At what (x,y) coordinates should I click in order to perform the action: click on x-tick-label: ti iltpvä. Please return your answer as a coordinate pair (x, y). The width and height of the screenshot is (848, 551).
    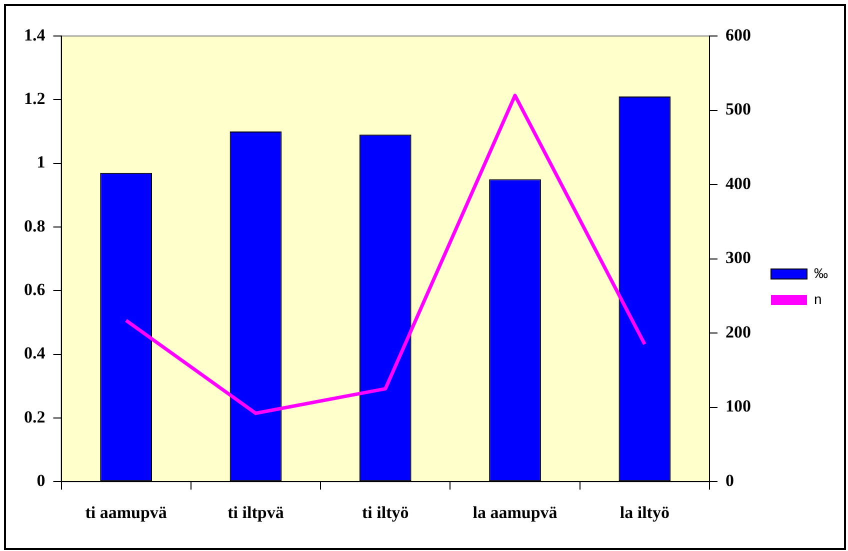
    Looking at the image, I should click on (256, 512).